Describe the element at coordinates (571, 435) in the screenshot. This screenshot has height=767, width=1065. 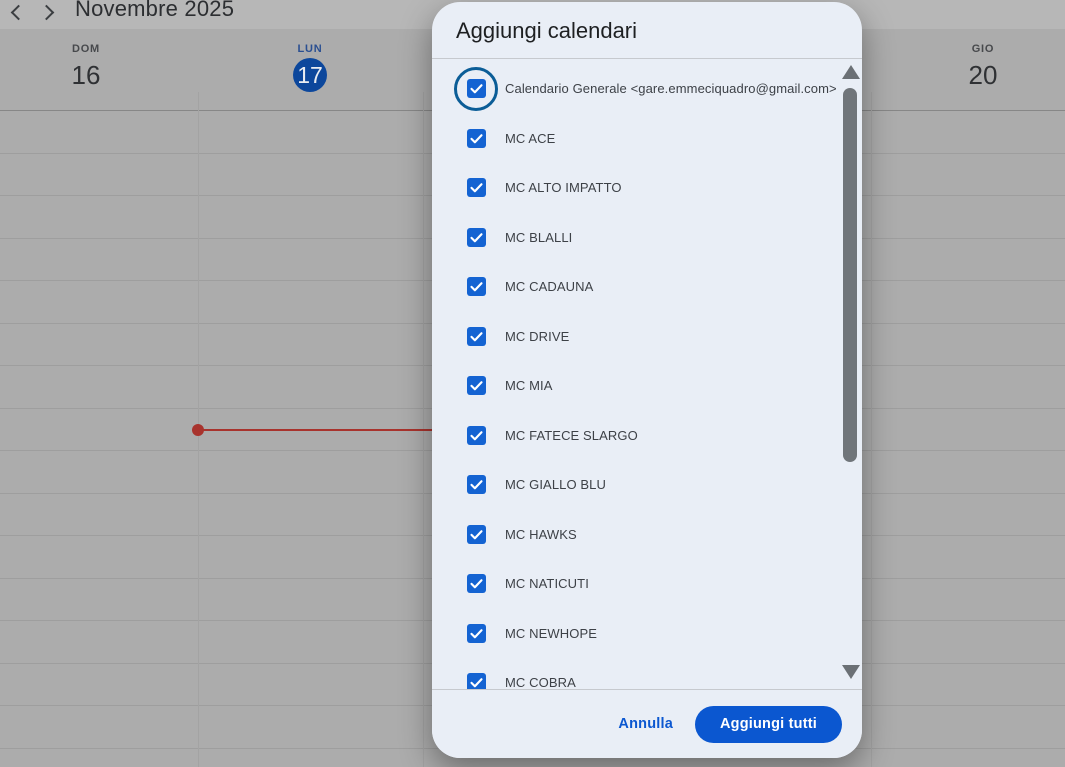
I see `calendar-name-label: MC FATECE SLARGO` at that location.